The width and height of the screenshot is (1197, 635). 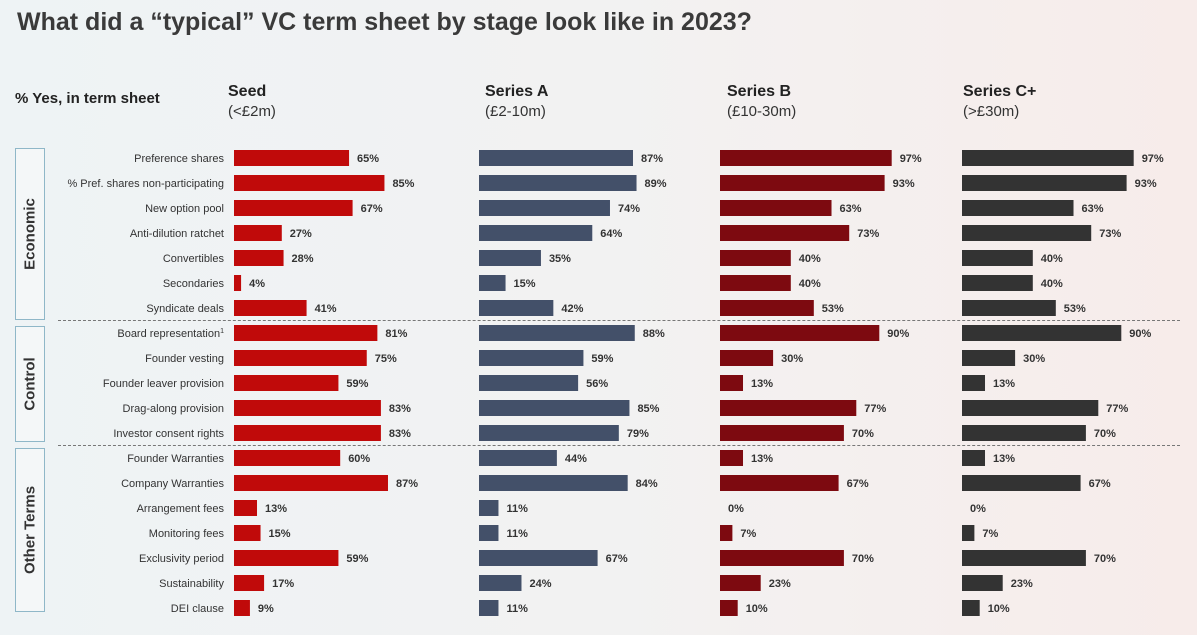 I want to click on group-separator, so click(x=619, y=320).